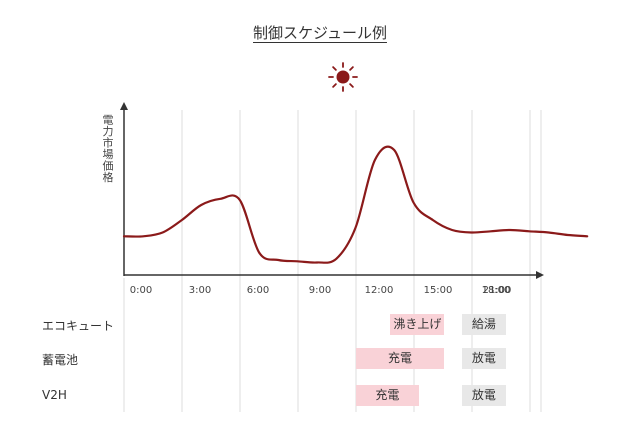  Describe the element at coordinates (200, 290) in the screenshot. I see `x-tick-label: 3:00` at that location.